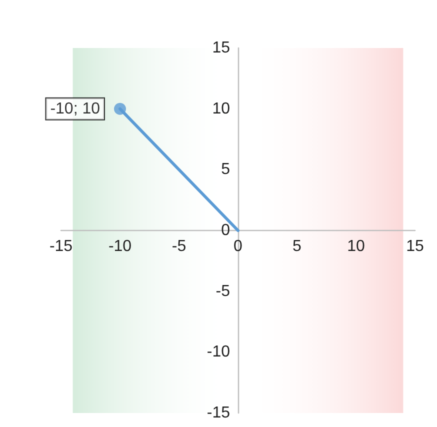  What do you see at coordinates (221, 109) in the screenshot?
I see `y-tick-label: 10` at bounding box center [221, 109].